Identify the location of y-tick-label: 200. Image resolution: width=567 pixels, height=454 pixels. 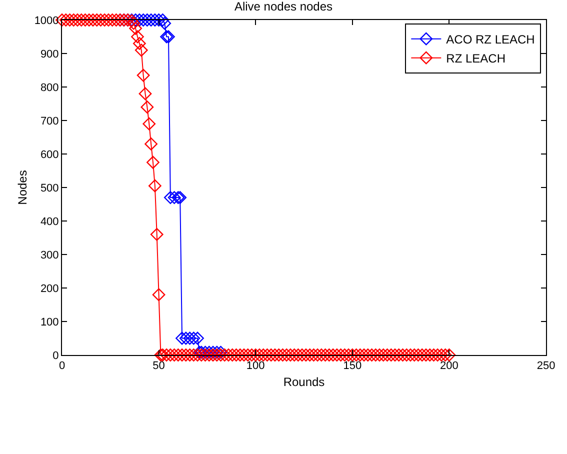
(49, 288).